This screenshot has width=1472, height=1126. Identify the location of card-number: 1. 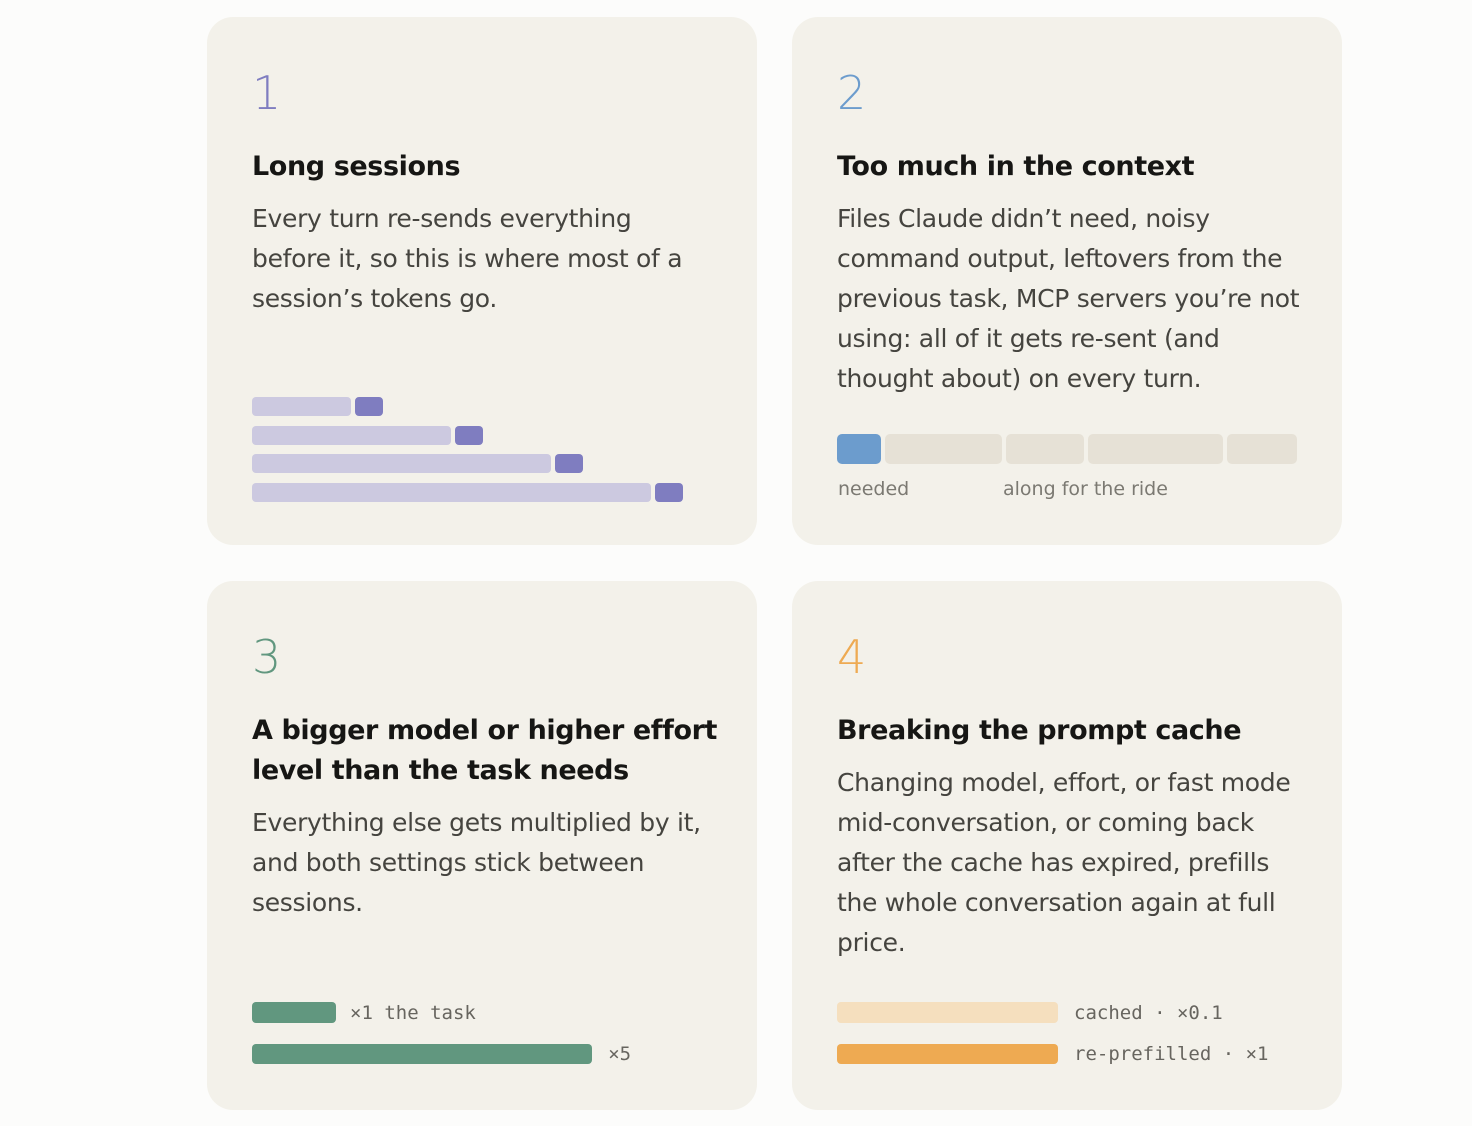
(267, 93).